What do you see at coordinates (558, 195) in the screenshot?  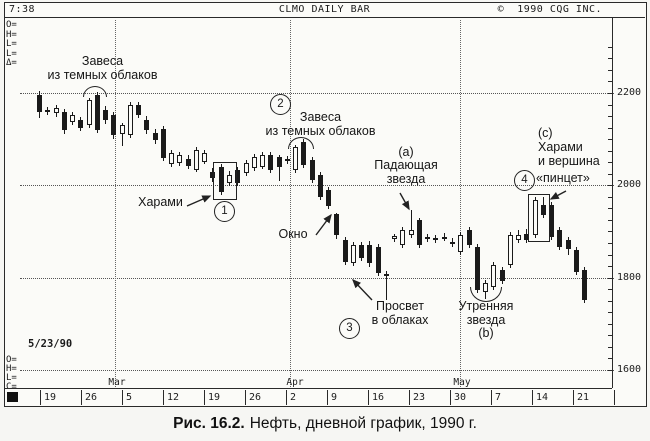 I see `harami-tweezers-arrow` at bounding box center [558, 195].